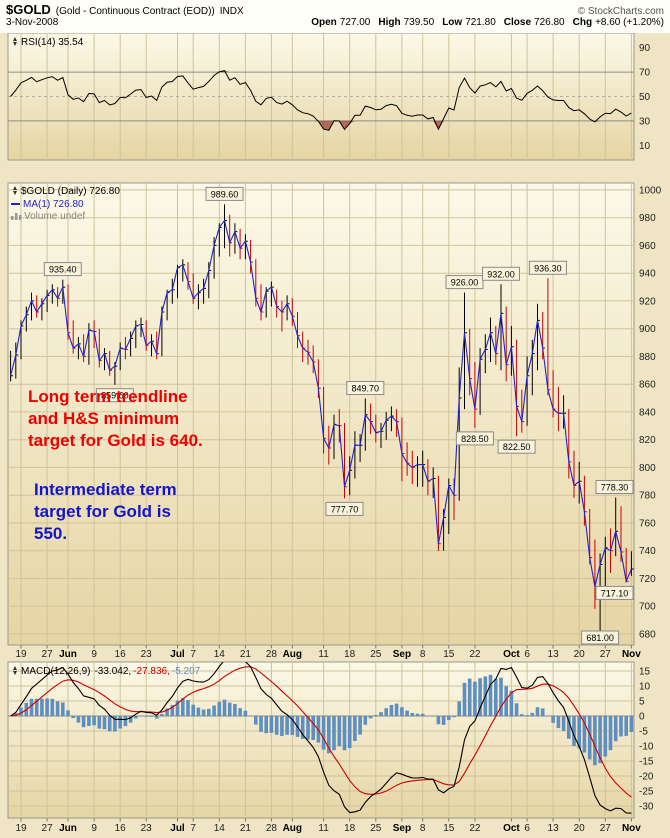 The image size is (670, 838). I want to click on rsi-legend: RSI(14) 35.54, so click(47, 43).